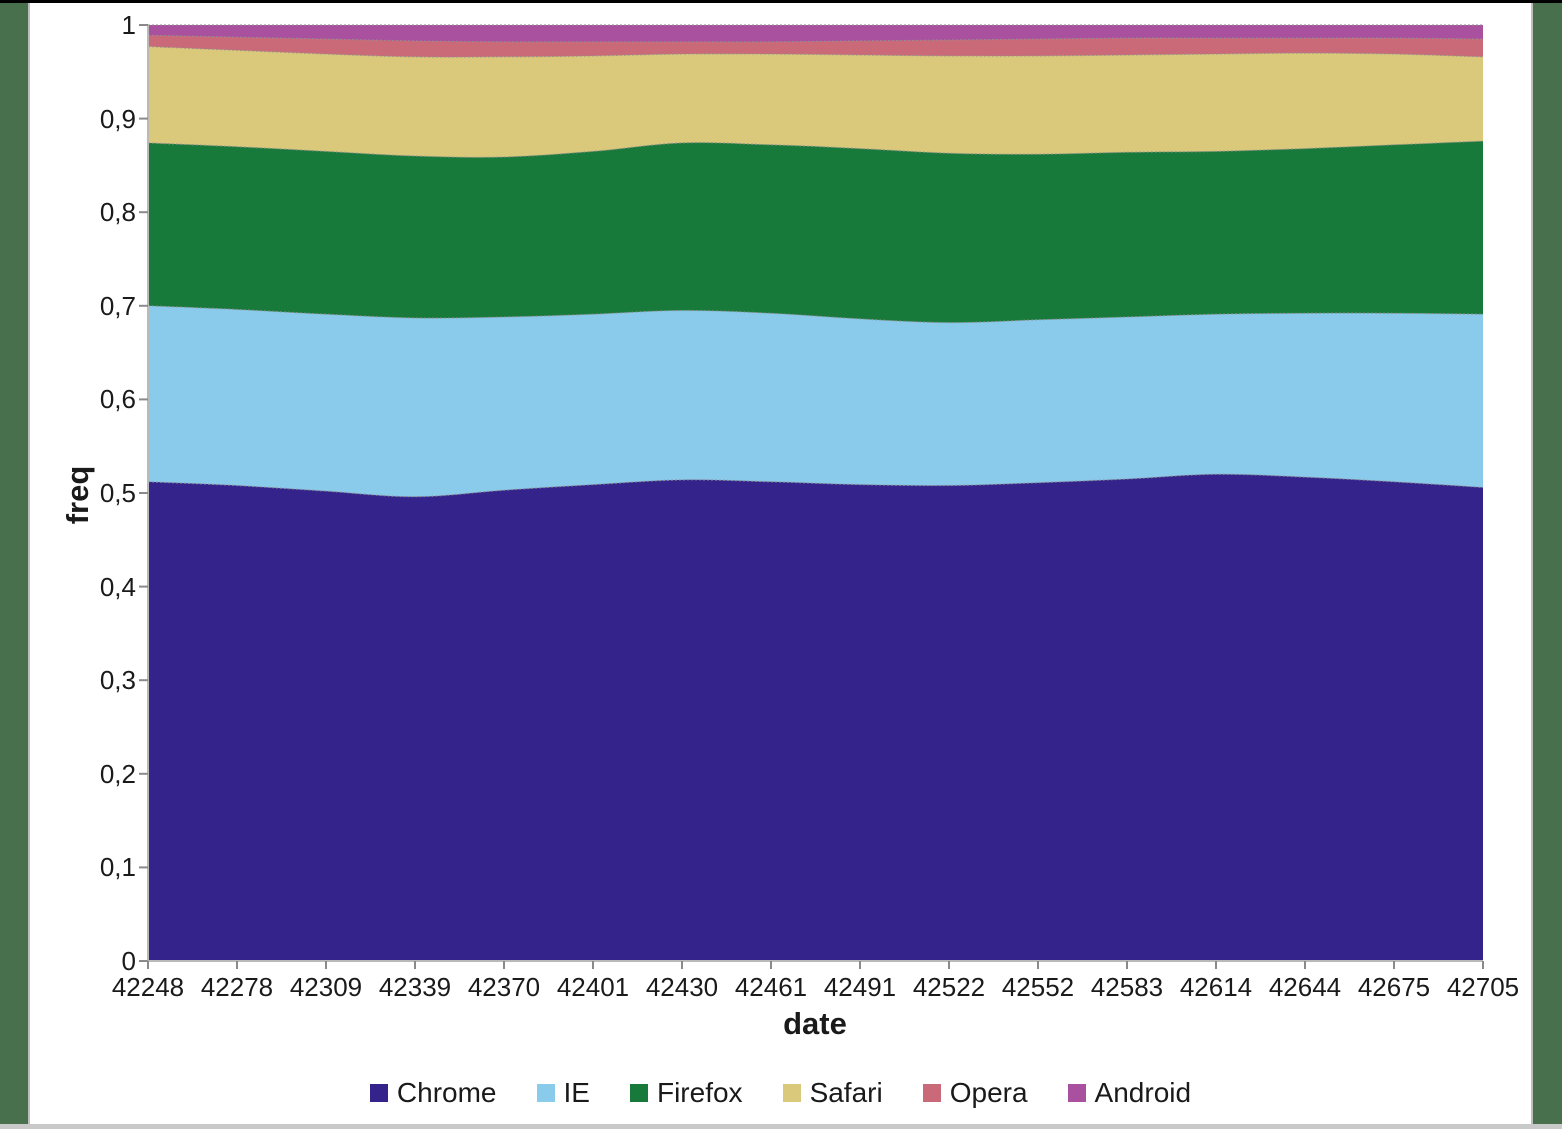 The image size is (1562, 1129). Describe the element at coordinates (1038, 987) in the screenshot. I see `x-tick-label: 42552` at that location.